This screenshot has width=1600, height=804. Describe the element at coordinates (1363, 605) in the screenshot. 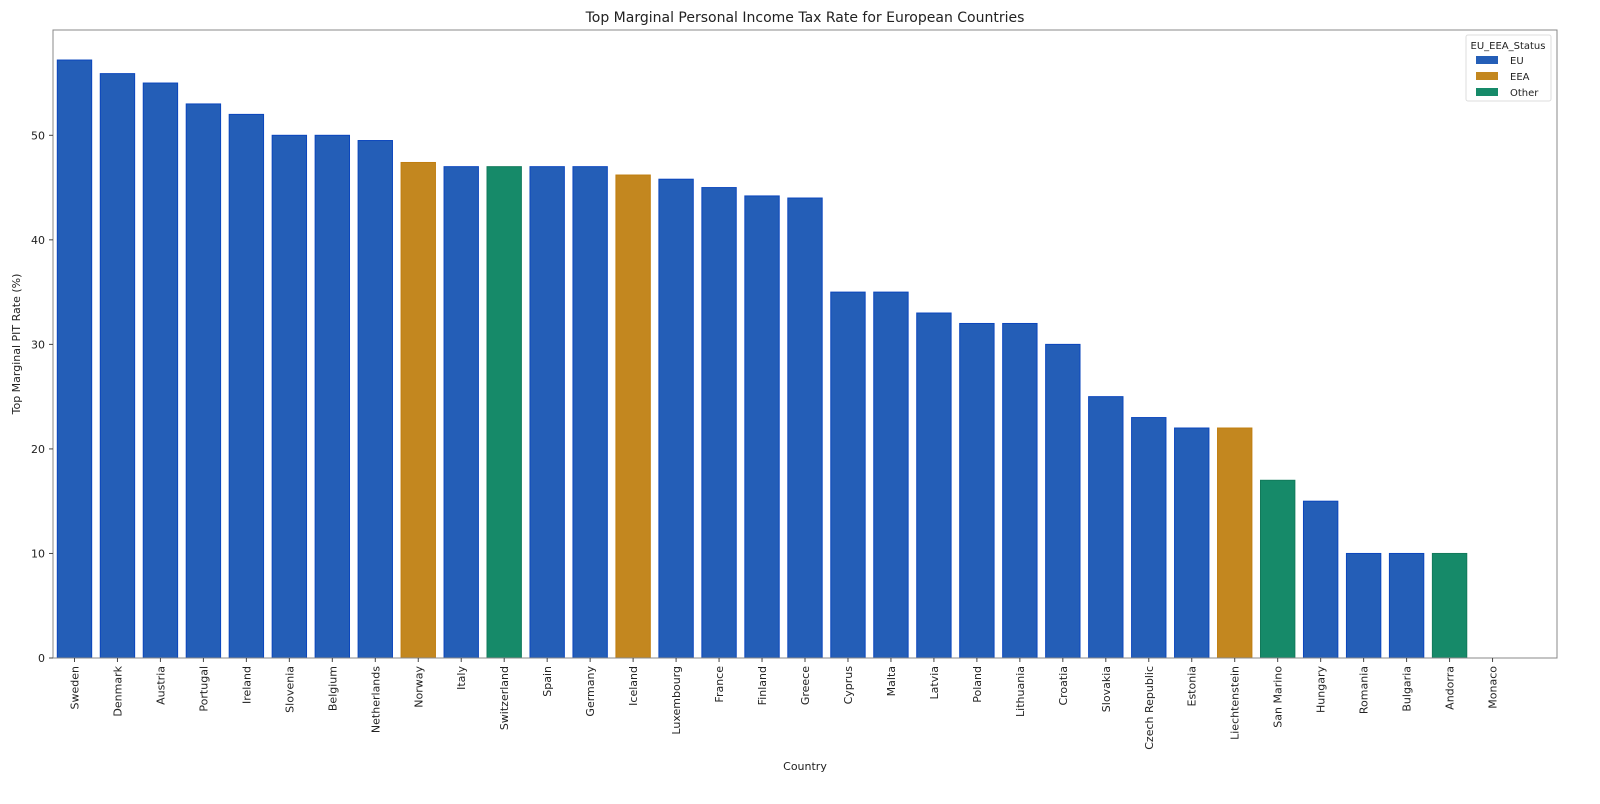

I see `bar-romania` at that location.